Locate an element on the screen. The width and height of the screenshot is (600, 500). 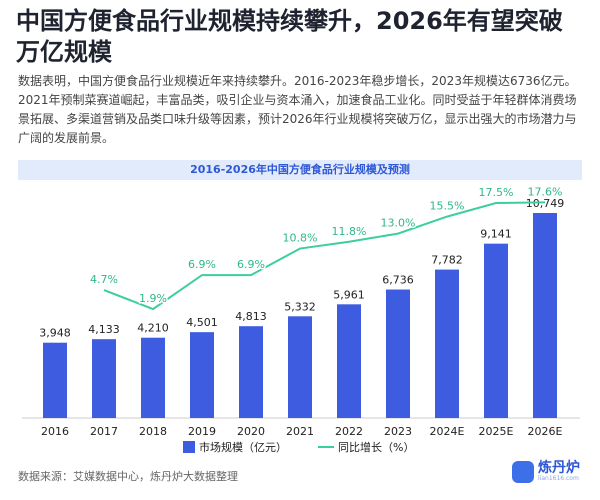
logo-name: 炼丹炉 is located at coordinates (559, 468).